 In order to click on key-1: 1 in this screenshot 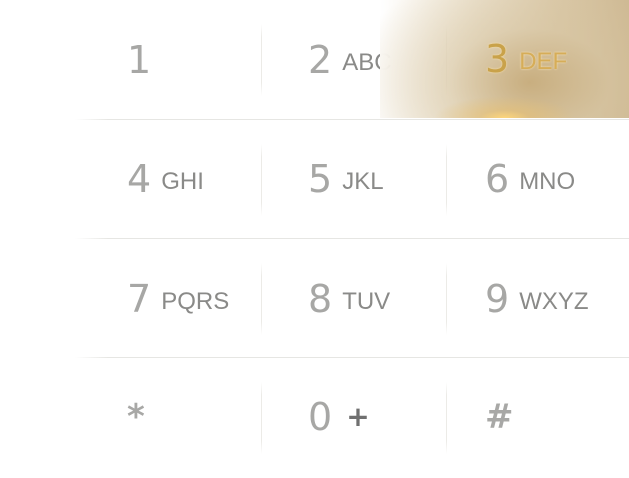, I will do `click(168, 60)`.